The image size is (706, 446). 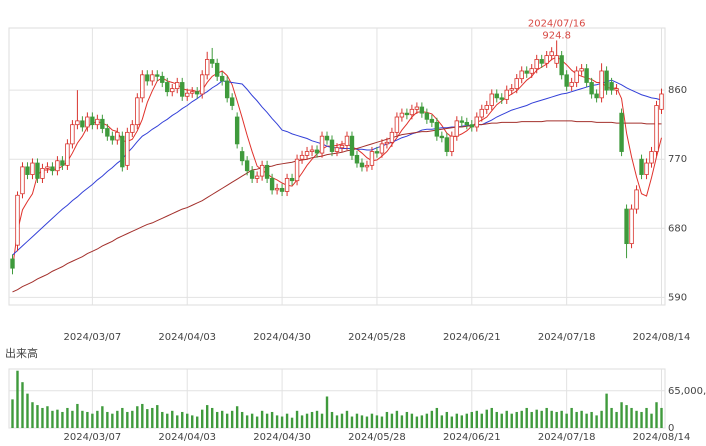 What do you see at coordinates (567, 337) in the screenshot?
I see `x-tick-label: 2024/07/18` at bounding box center [567, 337].